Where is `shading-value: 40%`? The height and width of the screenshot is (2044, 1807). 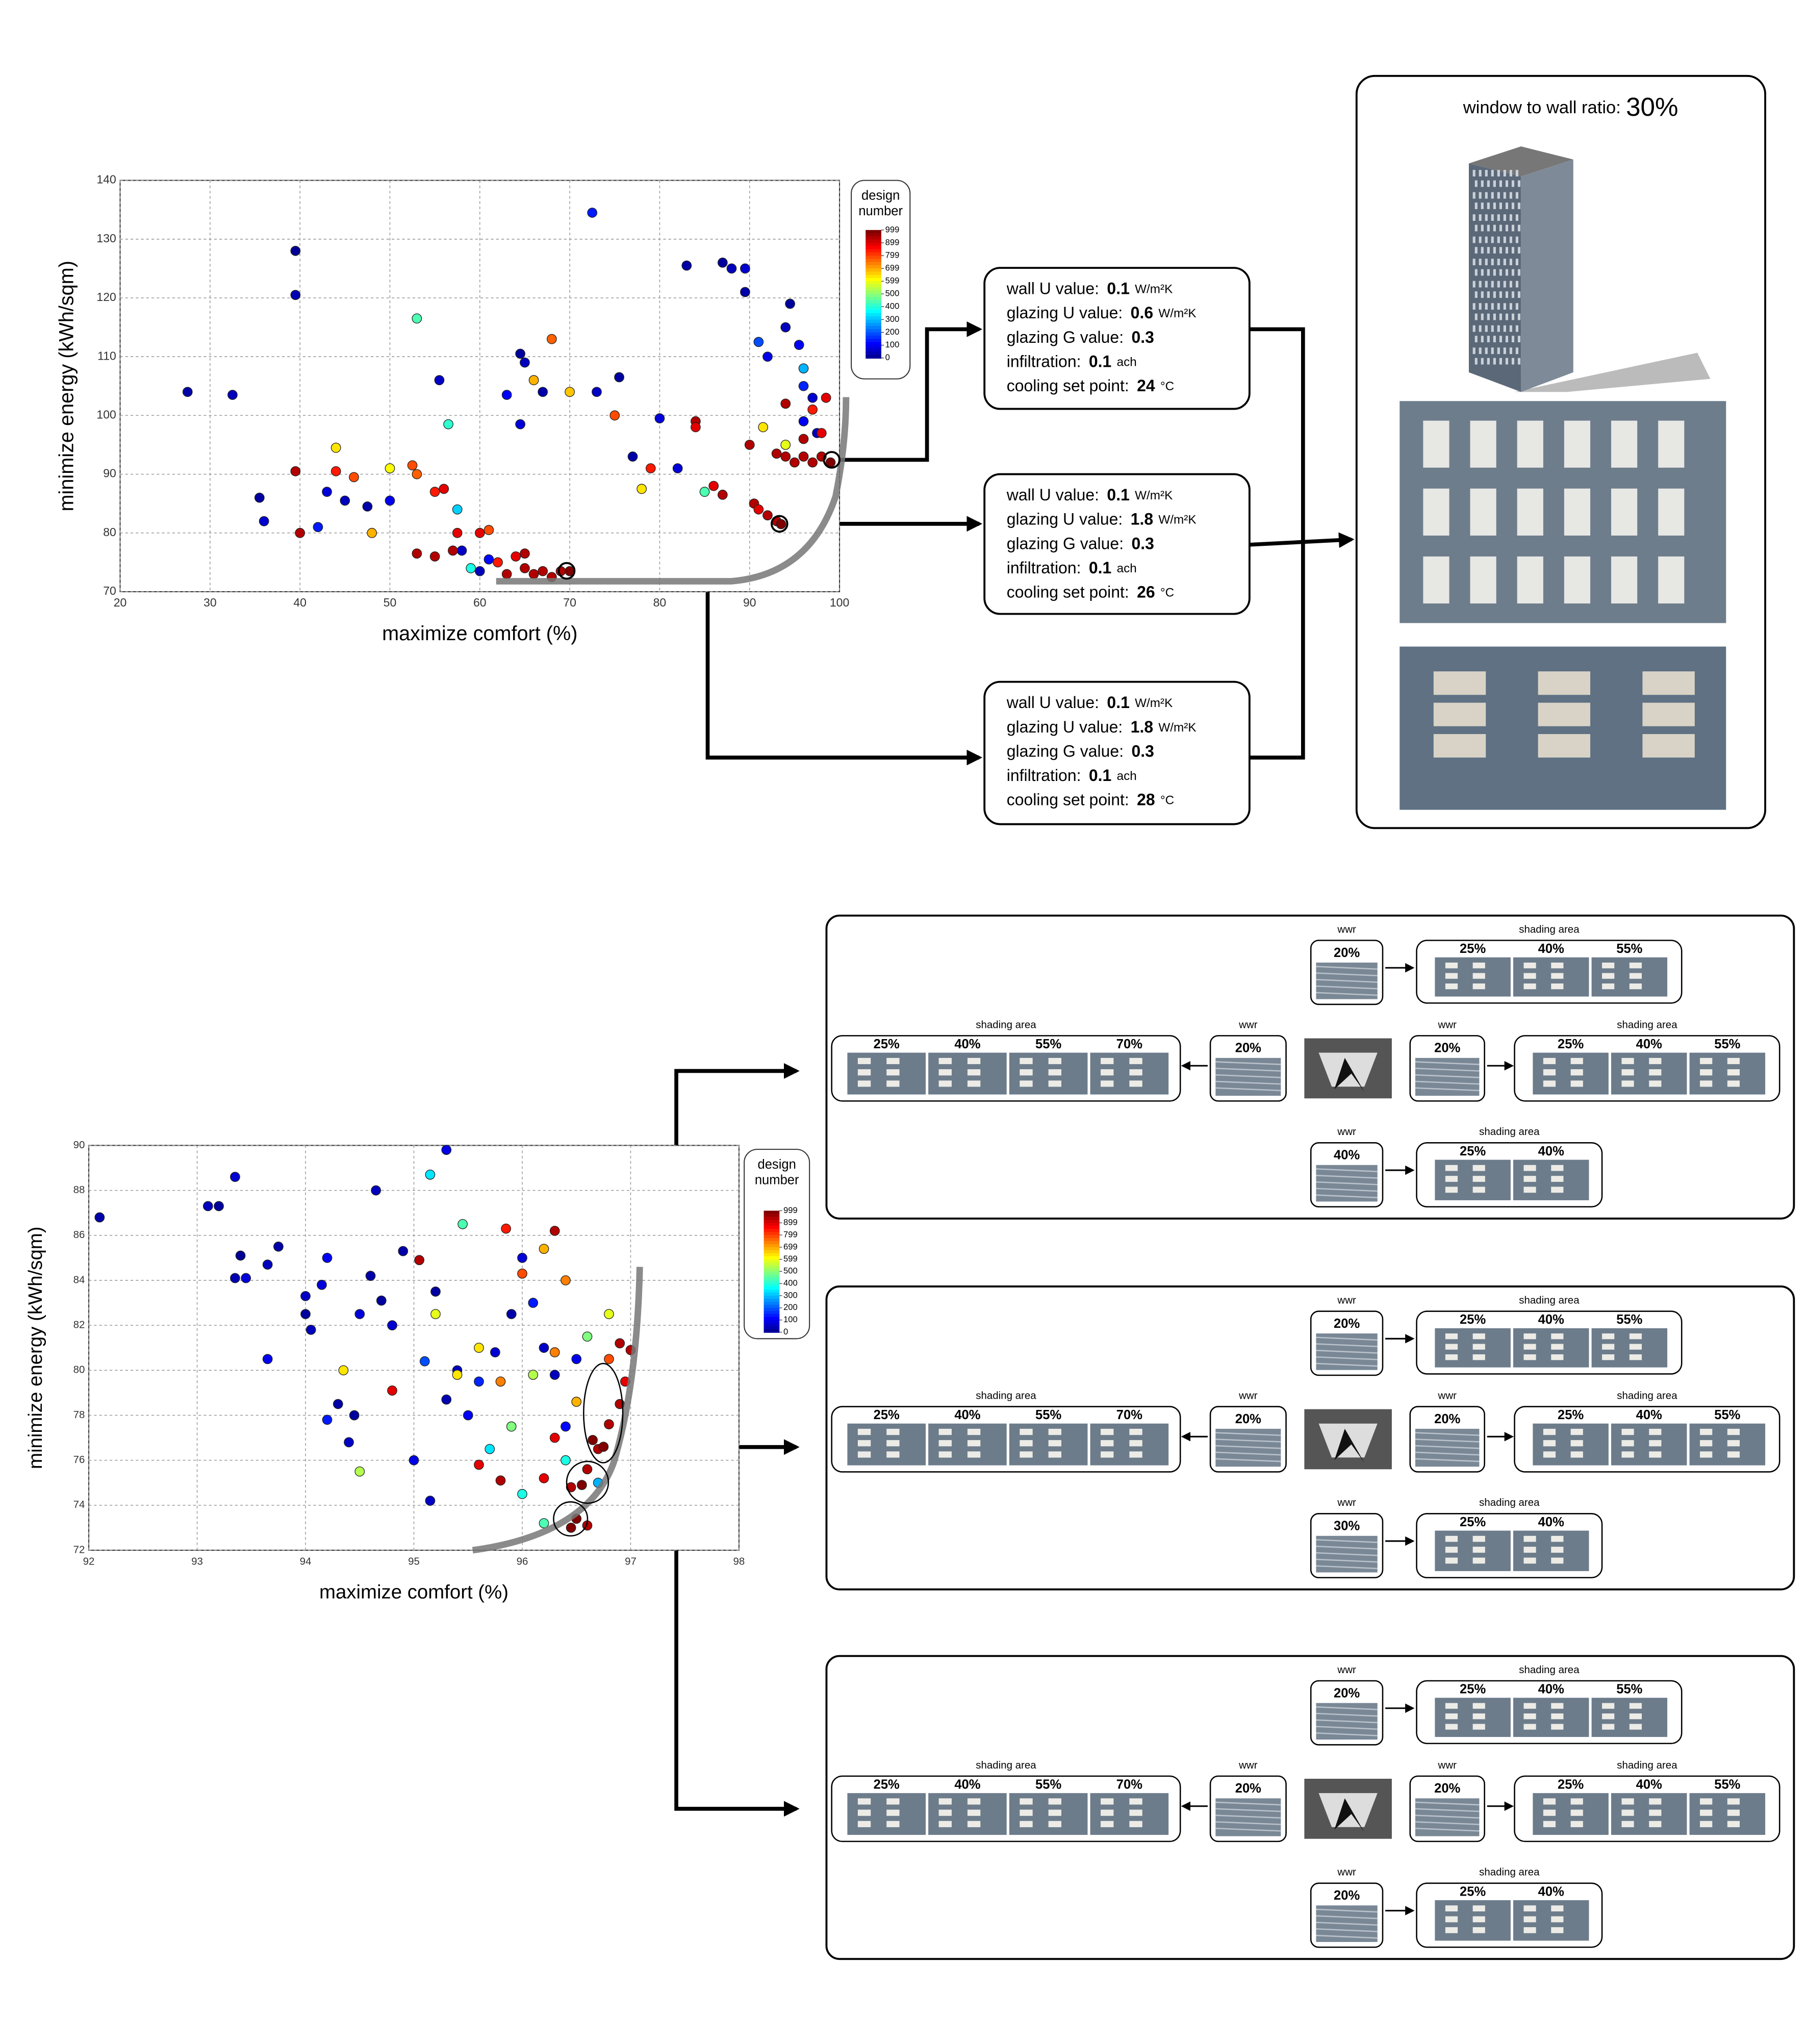 shading-value: 40% is located at coordinates (967, 1785).